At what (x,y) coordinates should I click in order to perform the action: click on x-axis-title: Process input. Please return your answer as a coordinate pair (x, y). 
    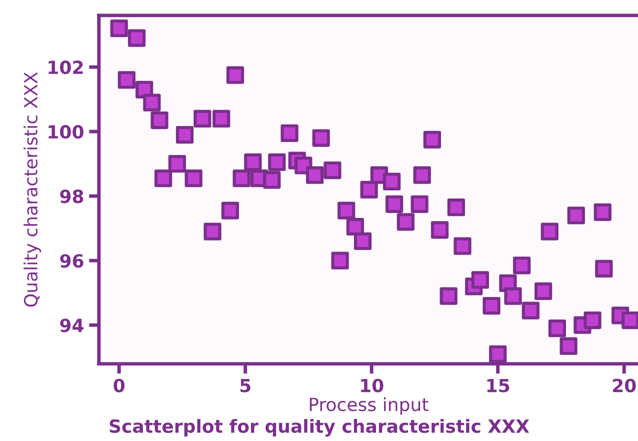
    Looking at the image, I should click on (369, 406).